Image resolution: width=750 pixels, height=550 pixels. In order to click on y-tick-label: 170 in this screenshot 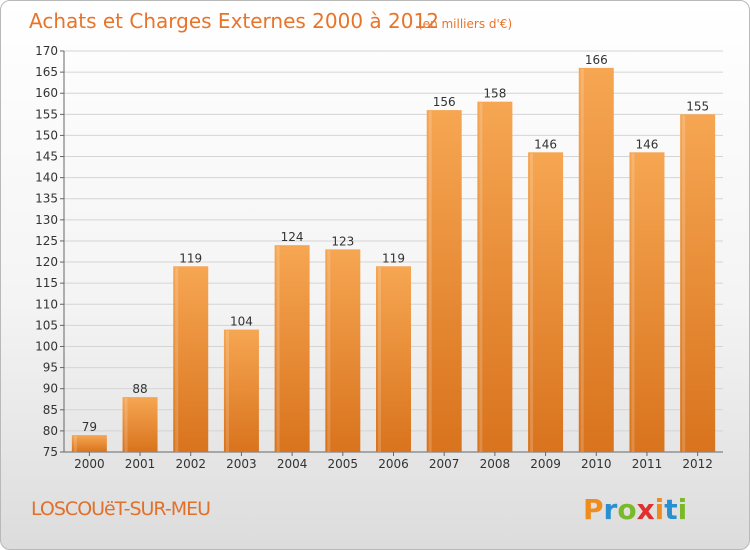, I will do `click(46, 51)`.